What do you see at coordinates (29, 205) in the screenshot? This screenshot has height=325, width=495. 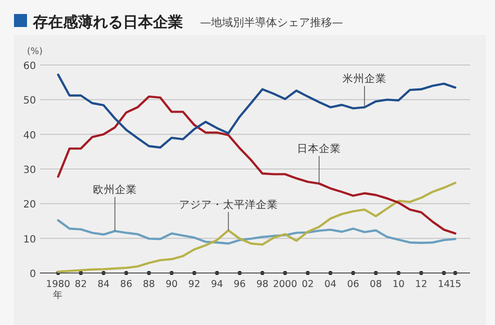 I see `y-tick-label: 20` at bounding box center [29, 205].